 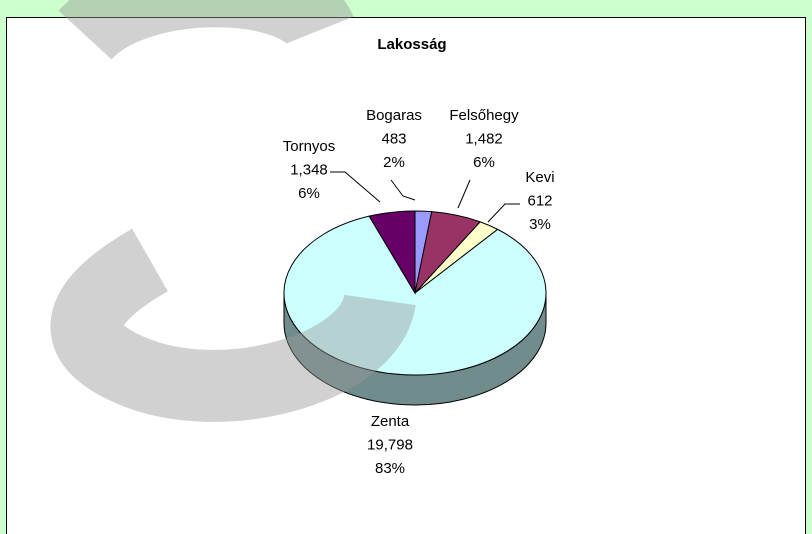 What do you see at coordinates (390, 444) in the screenshot?
I see `slice-label-value: 19,798` at bounding box center [390, 444].